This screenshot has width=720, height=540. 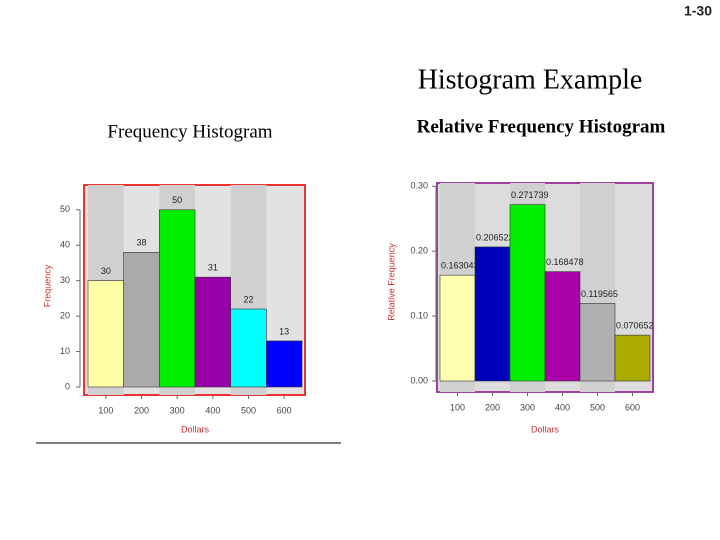 I want to click on value-label: 0.168478, so click(x=565, y=262).